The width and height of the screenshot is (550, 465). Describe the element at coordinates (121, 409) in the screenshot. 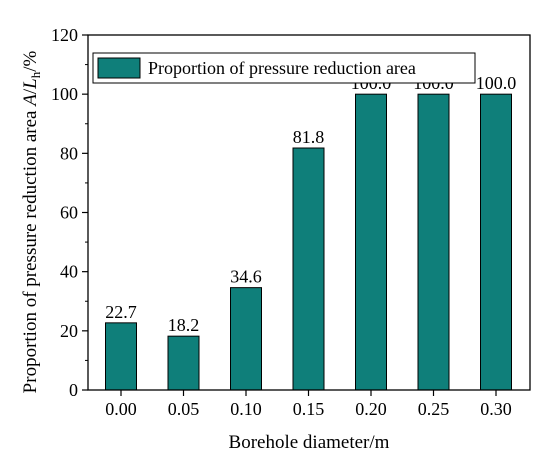

I see `x-tick-label: 0.00` at that location.